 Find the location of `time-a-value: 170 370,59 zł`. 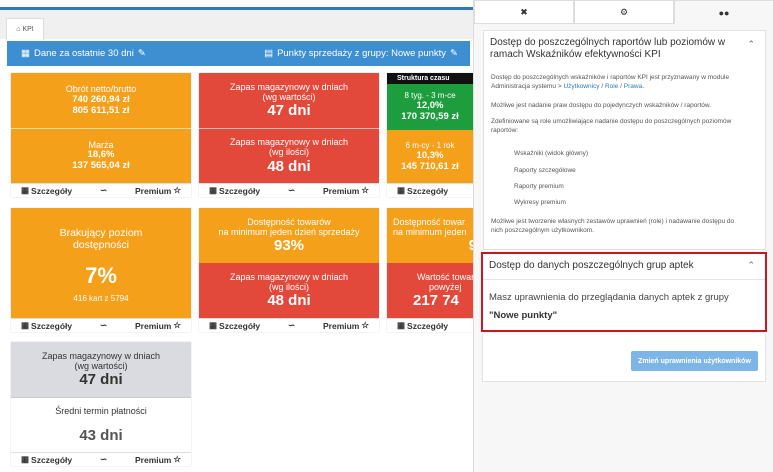

time-a-value: 170 370,59 zł is located at coordinates (430, 116).